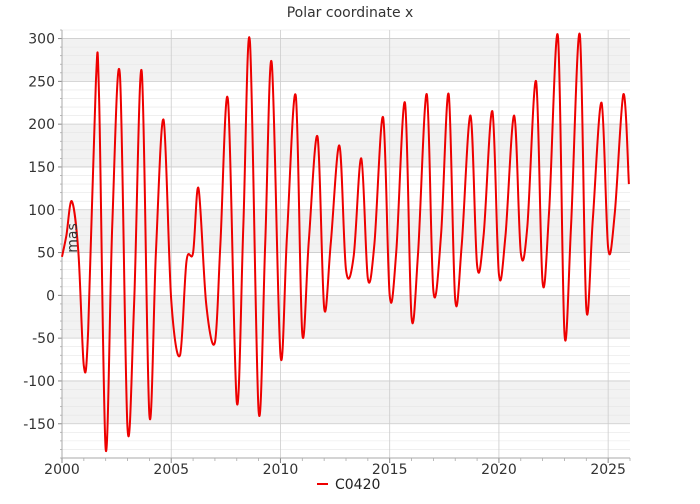 This screenshot has height=504, width=700. What do you see at coordinates (281, 470) in the screenshot?
I see `x-tick-label: 2010` at bounding box center [281, 470].